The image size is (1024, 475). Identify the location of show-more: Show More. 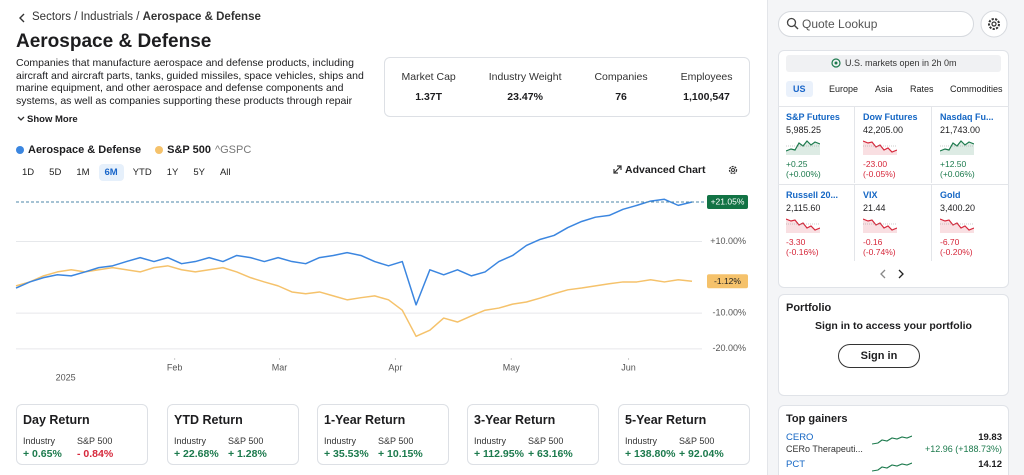
(52, 119).